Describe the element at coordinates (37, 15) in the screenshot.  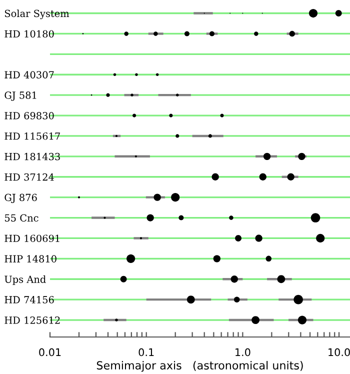
I see `y-tick-label: Solar System` at that location.